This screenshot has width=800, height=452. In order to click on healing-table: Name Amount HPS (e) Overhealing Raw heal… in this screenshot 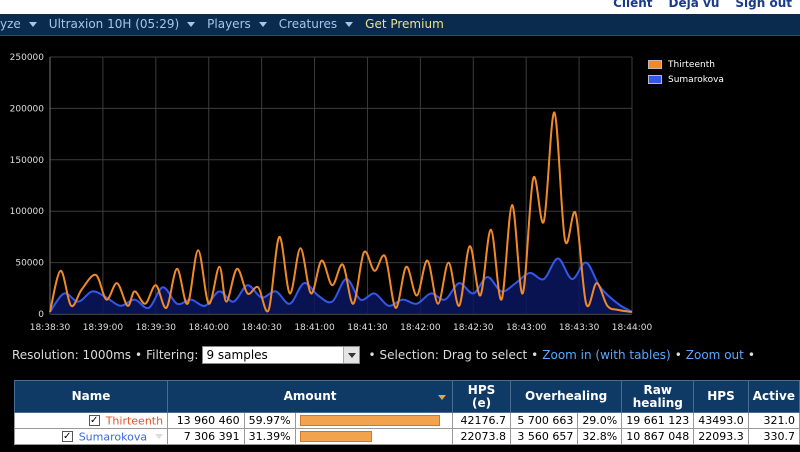, I will do `click(406, 412)`.